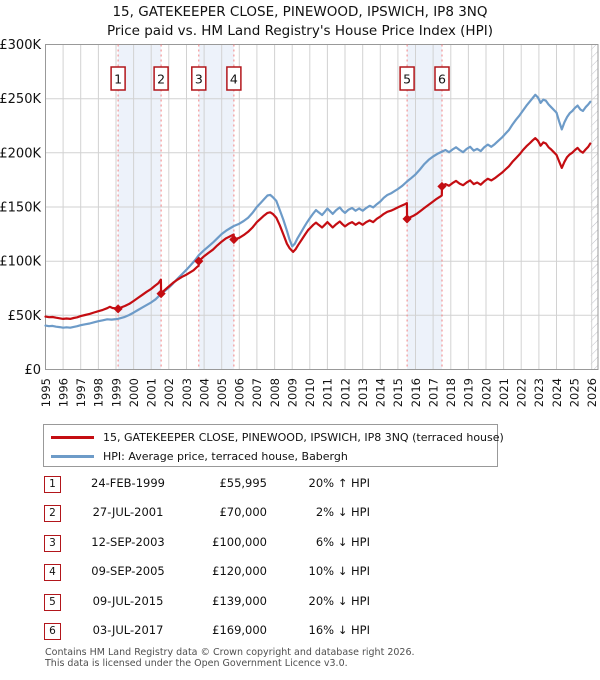  I want to click on sale-price: £169,000, so click(239, 630).